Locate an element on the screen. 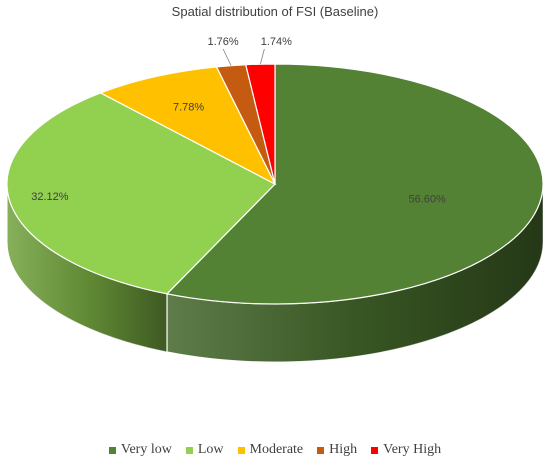  data-label-high: 1.76% is located at coordinates (222, 42).